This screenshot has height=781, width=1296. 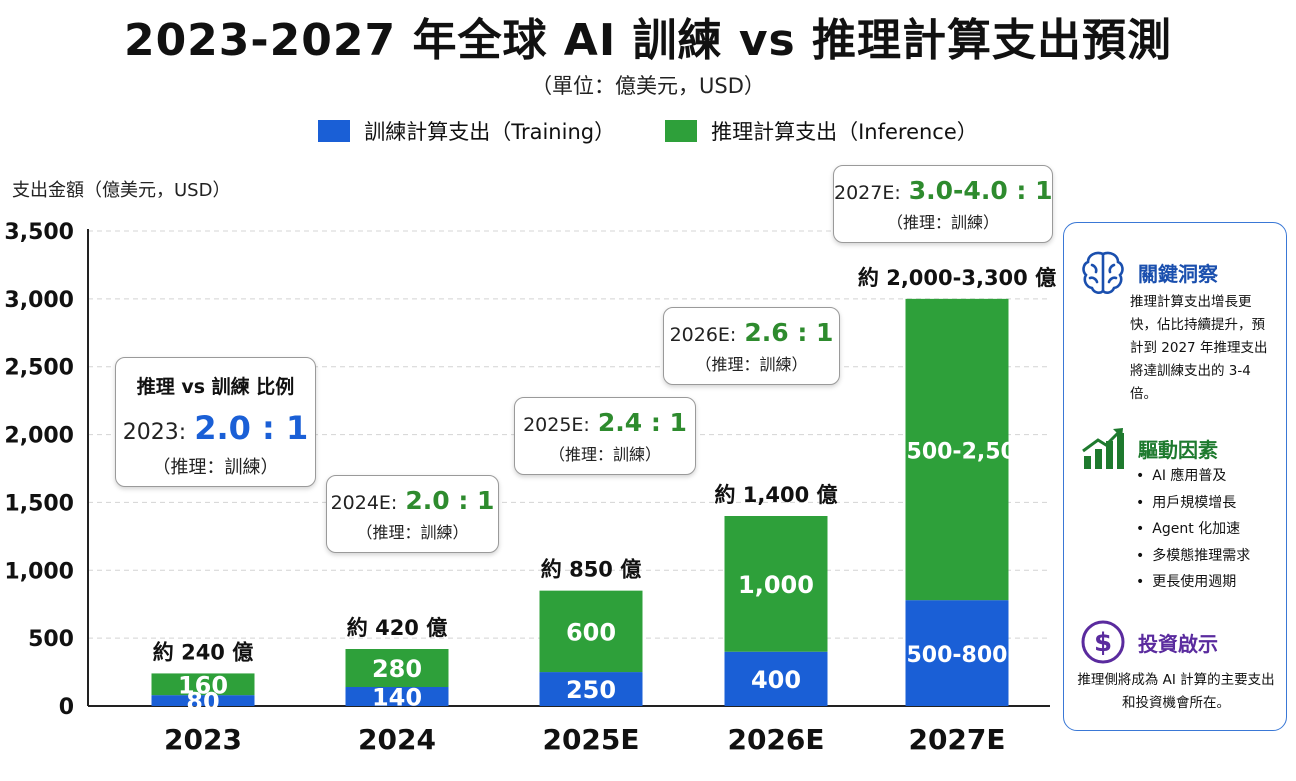 I want to click on x-tick-label: 2026E, so click(x=775, y=739).